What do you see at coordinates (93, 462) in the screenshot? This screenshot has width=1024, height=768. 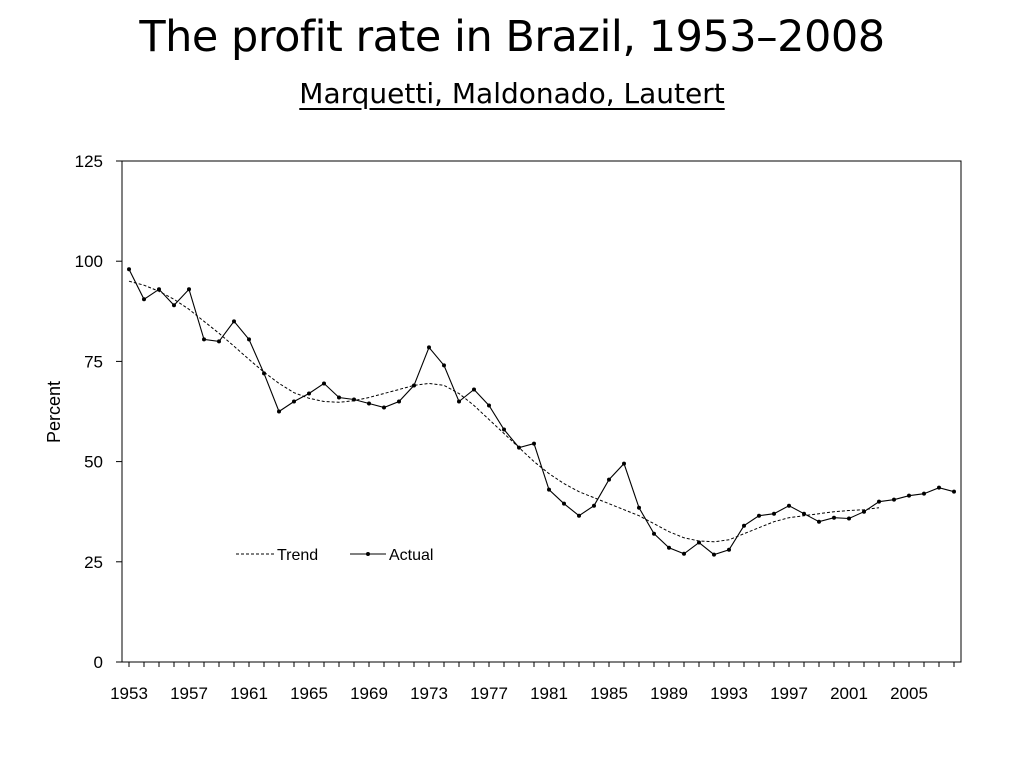 I see `y-tick-label: 50` at bounding box center [93, 462].